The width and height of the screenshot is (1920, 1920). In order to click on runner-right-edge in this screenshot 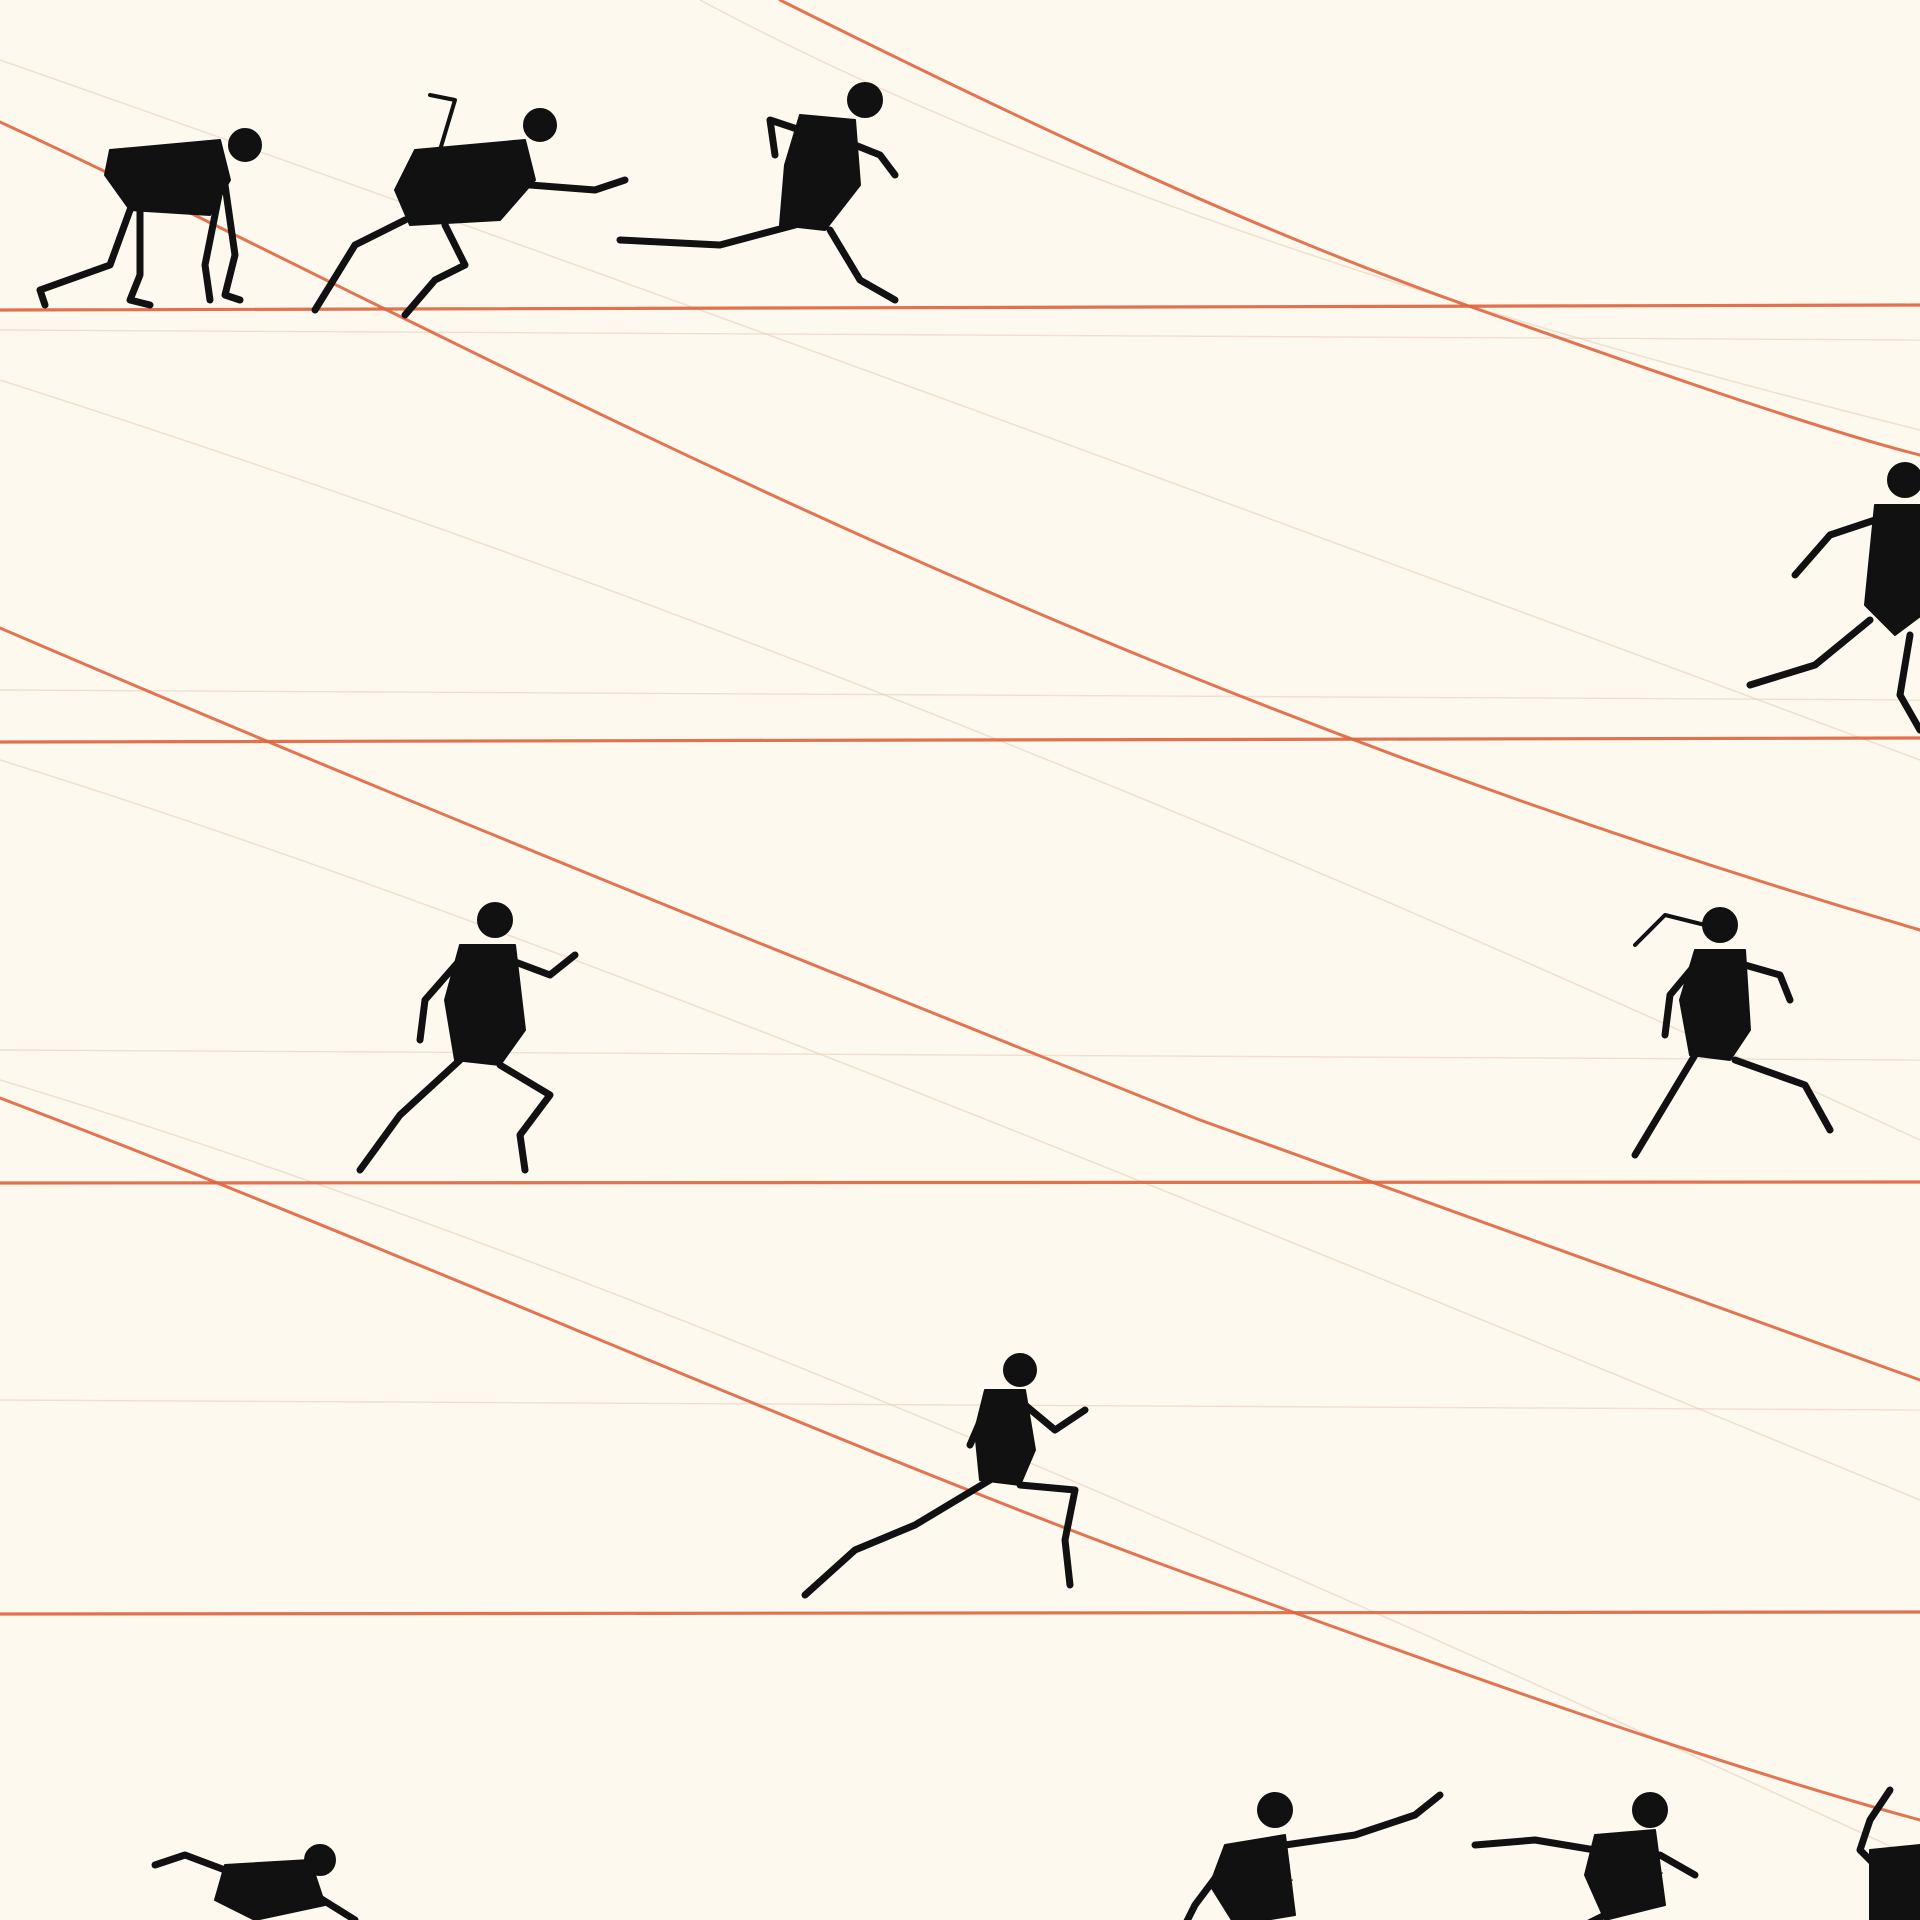, I will do `click(1833, 598)`.